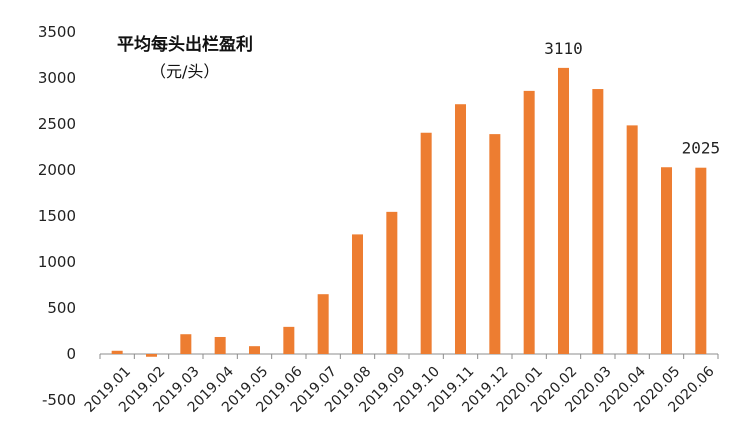  I want to click on data-annotations: 3110 2025, so click(632, 98).